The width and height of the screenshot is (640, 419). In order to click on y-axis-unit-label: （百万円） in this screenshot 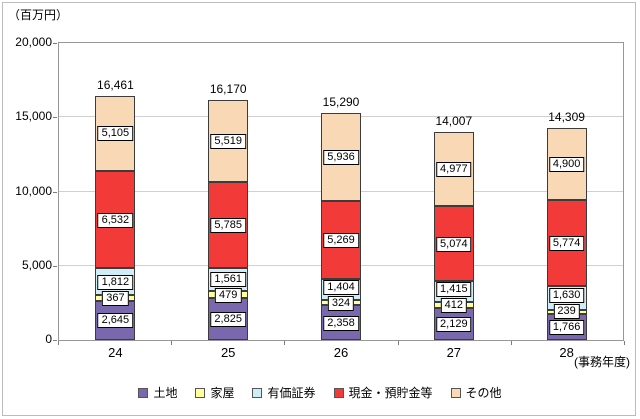, I will do `click(38, 15)`.